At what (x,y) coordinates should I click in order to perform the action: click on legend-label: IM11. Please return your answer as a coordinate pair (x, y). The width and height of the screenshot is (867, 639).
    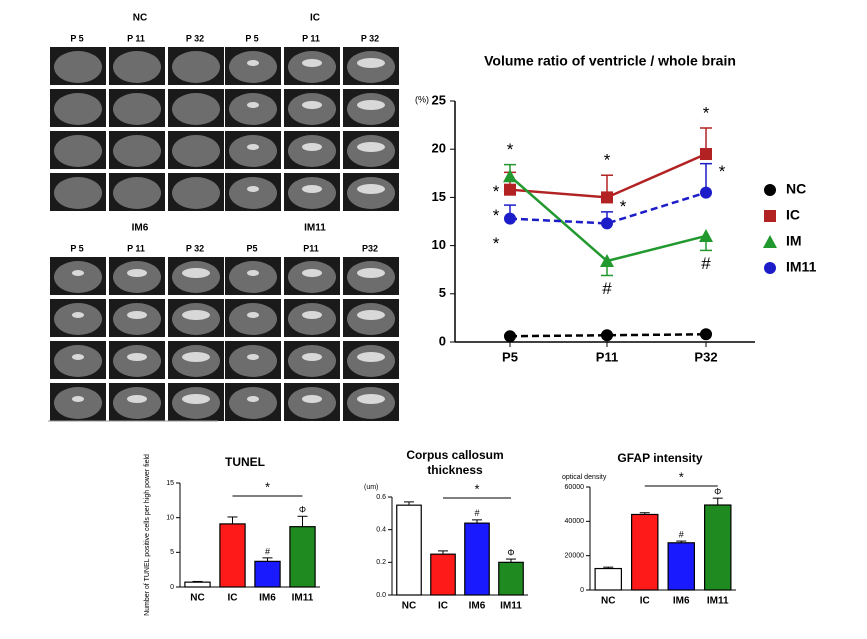
    Looking at the image, I should click on (801, 267).